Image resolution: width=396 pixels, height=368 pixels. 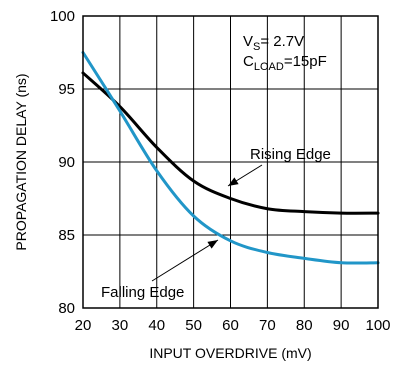 What do you see at coordinates (66, 162) in the screenshot?
I see `y-tick-label: 90` at bounding box center [66, 162].